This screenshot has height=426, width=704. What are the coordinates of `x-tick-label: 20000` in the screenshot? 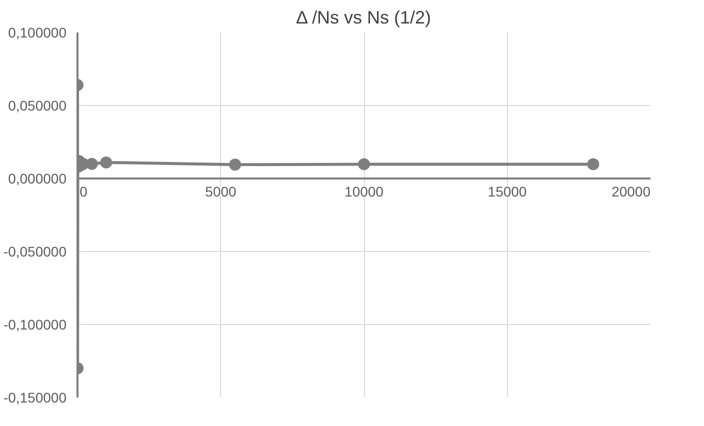 It's located at (631, 192).